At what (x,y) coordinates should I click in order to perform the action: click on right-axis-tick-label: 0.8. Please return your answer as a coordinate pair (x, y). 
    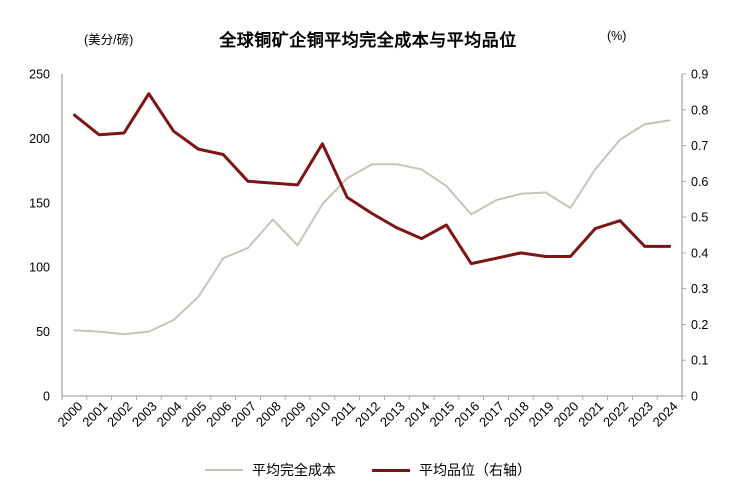
    Looking at the image, I should click on (699, 110).